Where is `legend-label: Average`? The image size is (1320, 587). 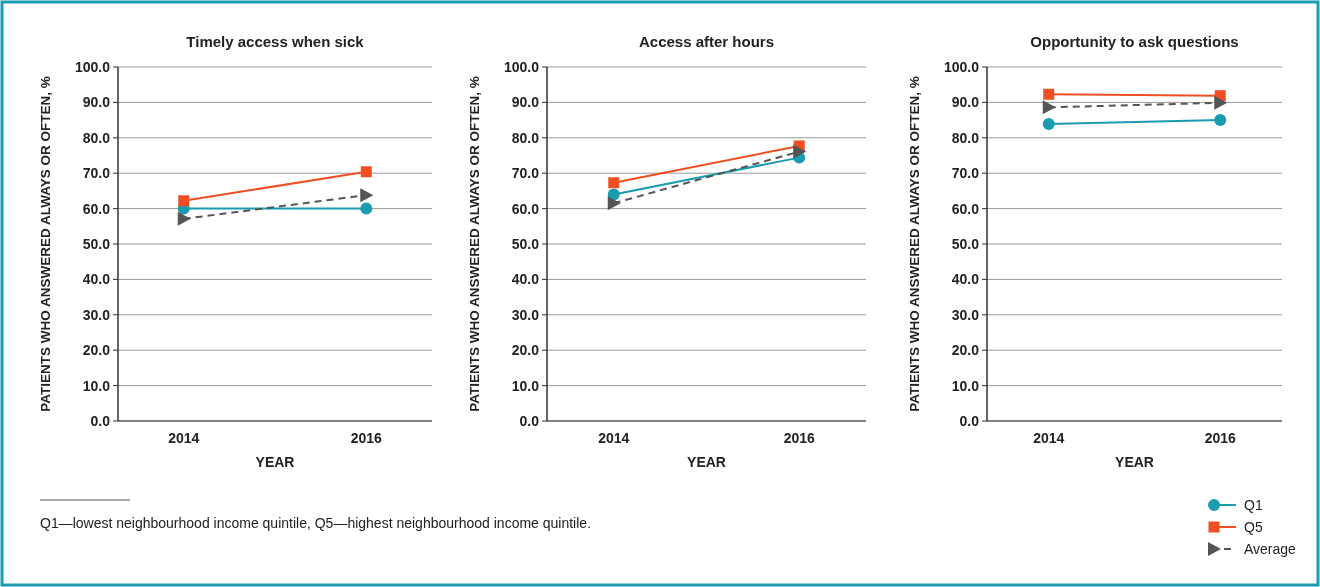 legend-label: Average is located at coordinates (1270, 548).